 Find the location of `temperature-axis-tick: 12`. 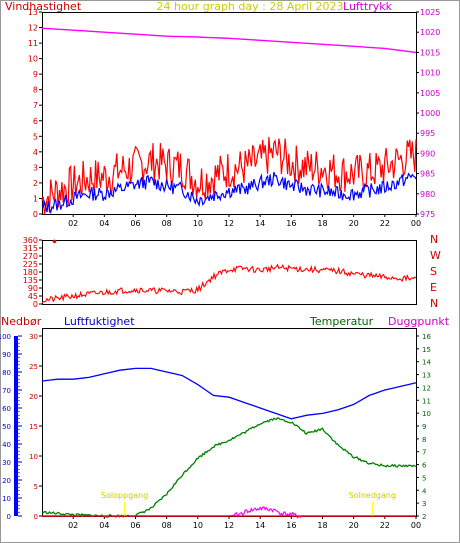

temperature-axis-tick: 12 is located at coordinates (426, 388).